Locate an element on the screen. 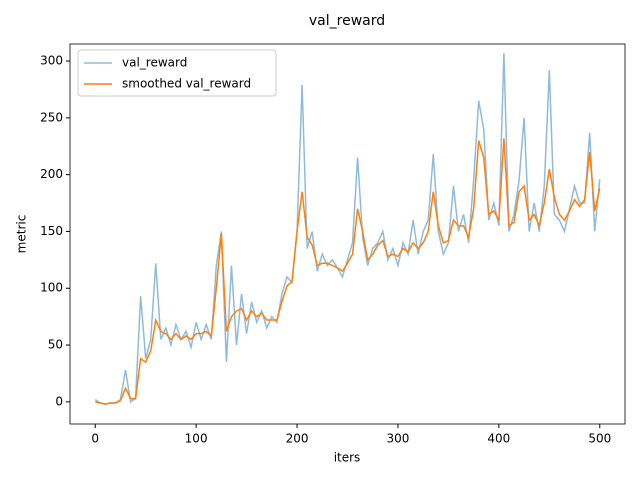  x-tick-label: 300 is located at coordinates (398, 439).